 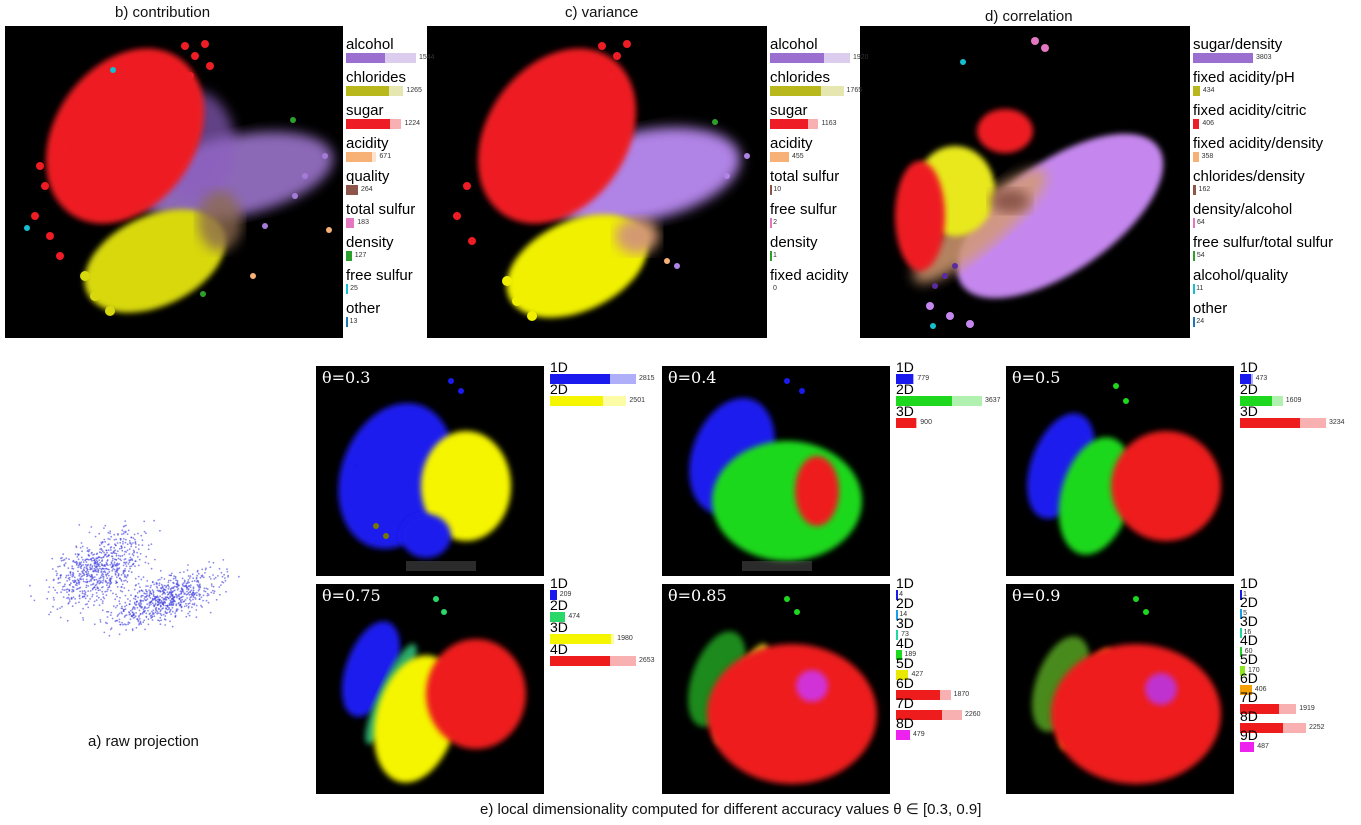 I want to click on legend-label: 1D, so click(x=559, y=583).